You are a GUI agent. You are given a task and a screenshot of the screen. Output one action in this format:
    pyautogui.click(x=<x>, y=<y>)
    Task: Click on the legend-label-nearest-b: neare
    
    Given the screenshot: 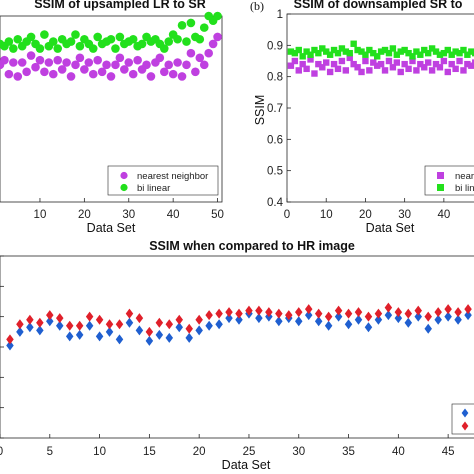 What is the action you would take?
    pyautogui.click(x=464, y=176)
    